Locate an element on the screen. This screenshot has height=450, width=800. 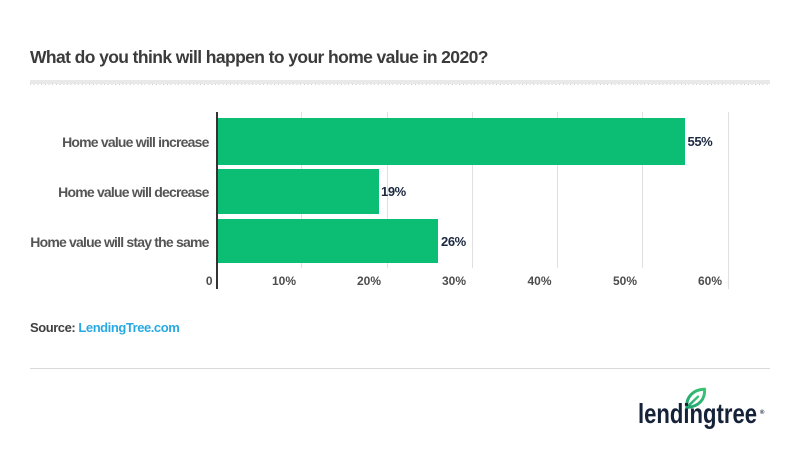
svg-text: lendingtree is located at coordinates (697, 413).